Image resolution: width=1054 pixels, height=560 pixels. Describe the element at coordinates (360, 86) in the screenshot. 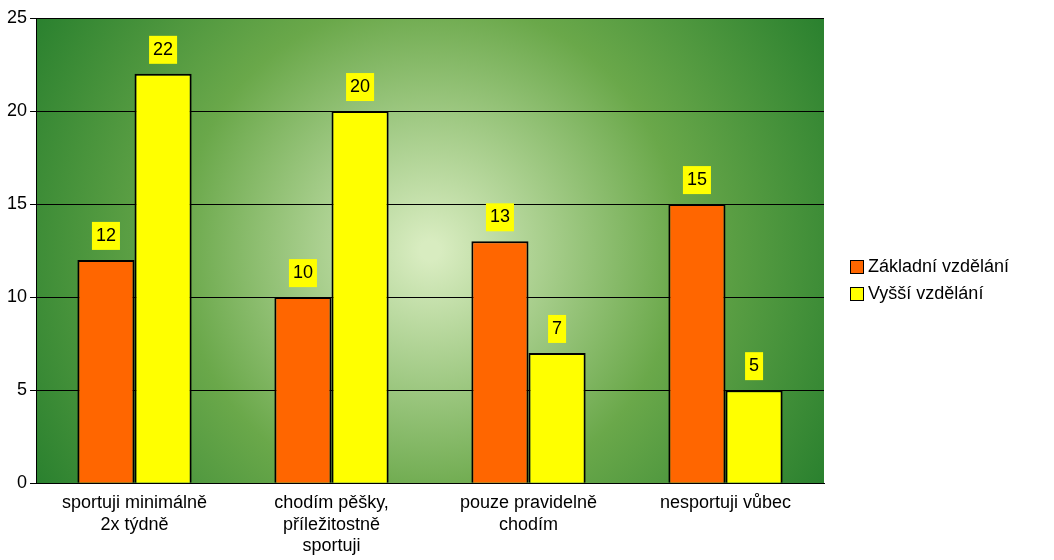

I see `data-label: 20` at that location.